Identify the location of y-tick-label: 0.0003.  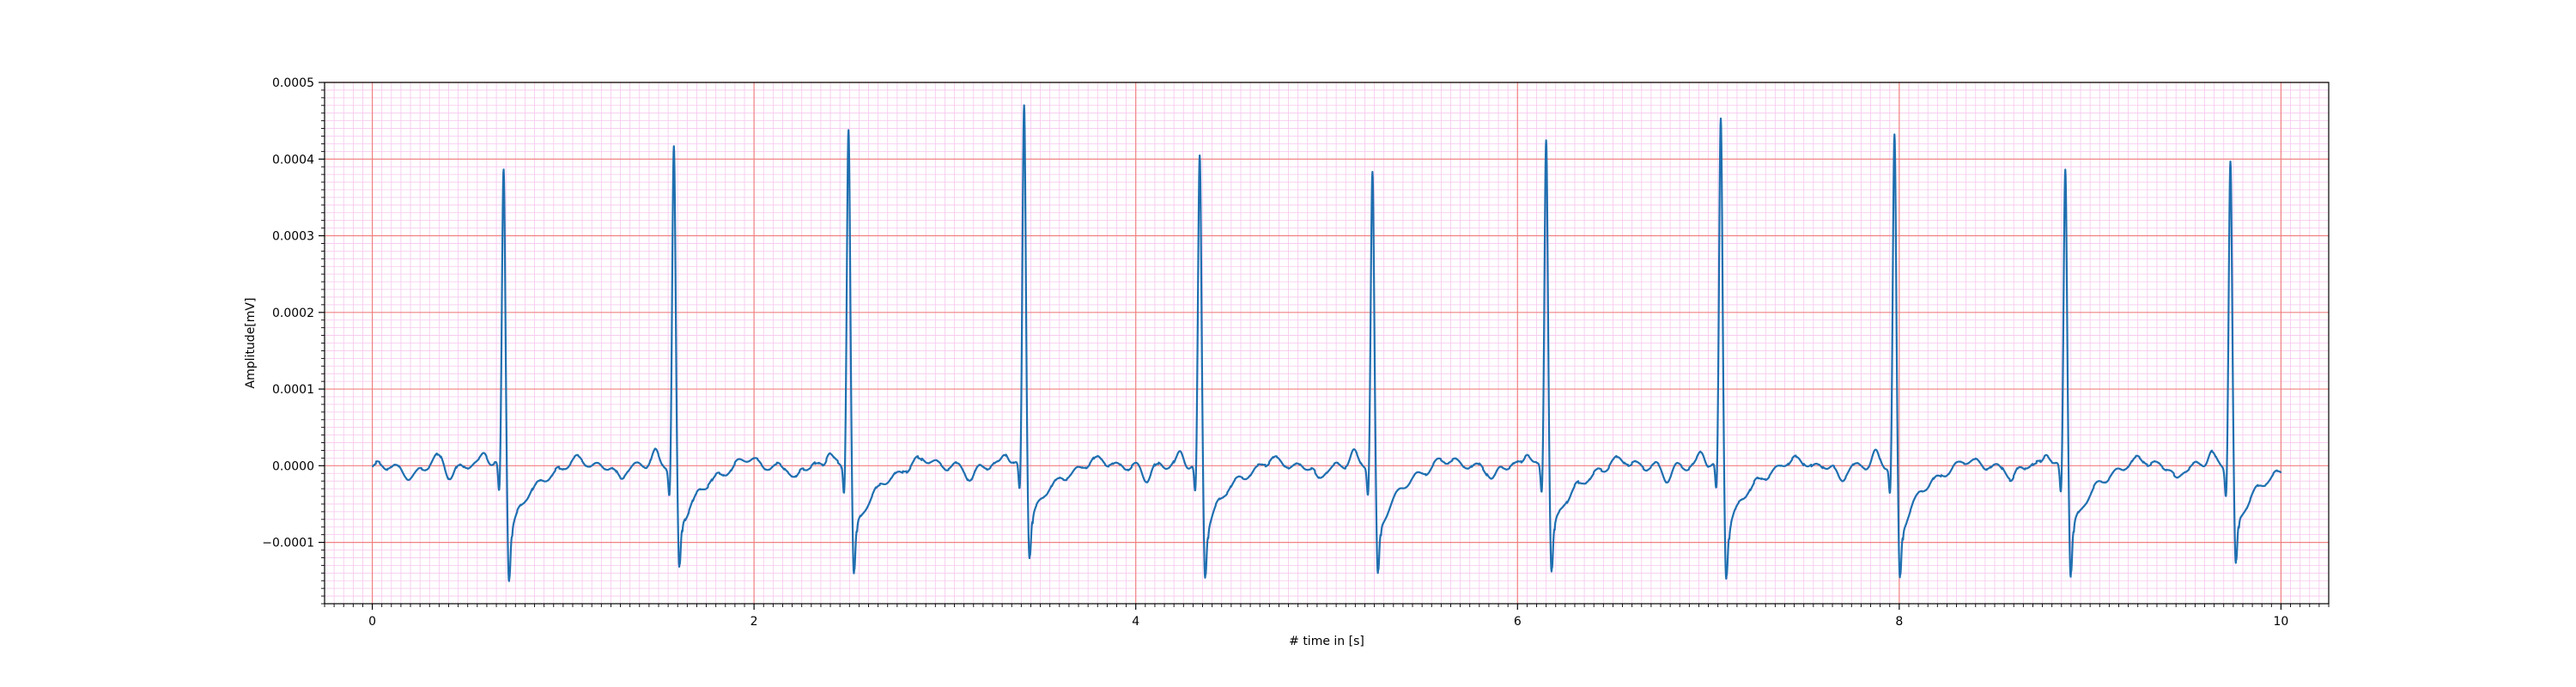
(293, 237).